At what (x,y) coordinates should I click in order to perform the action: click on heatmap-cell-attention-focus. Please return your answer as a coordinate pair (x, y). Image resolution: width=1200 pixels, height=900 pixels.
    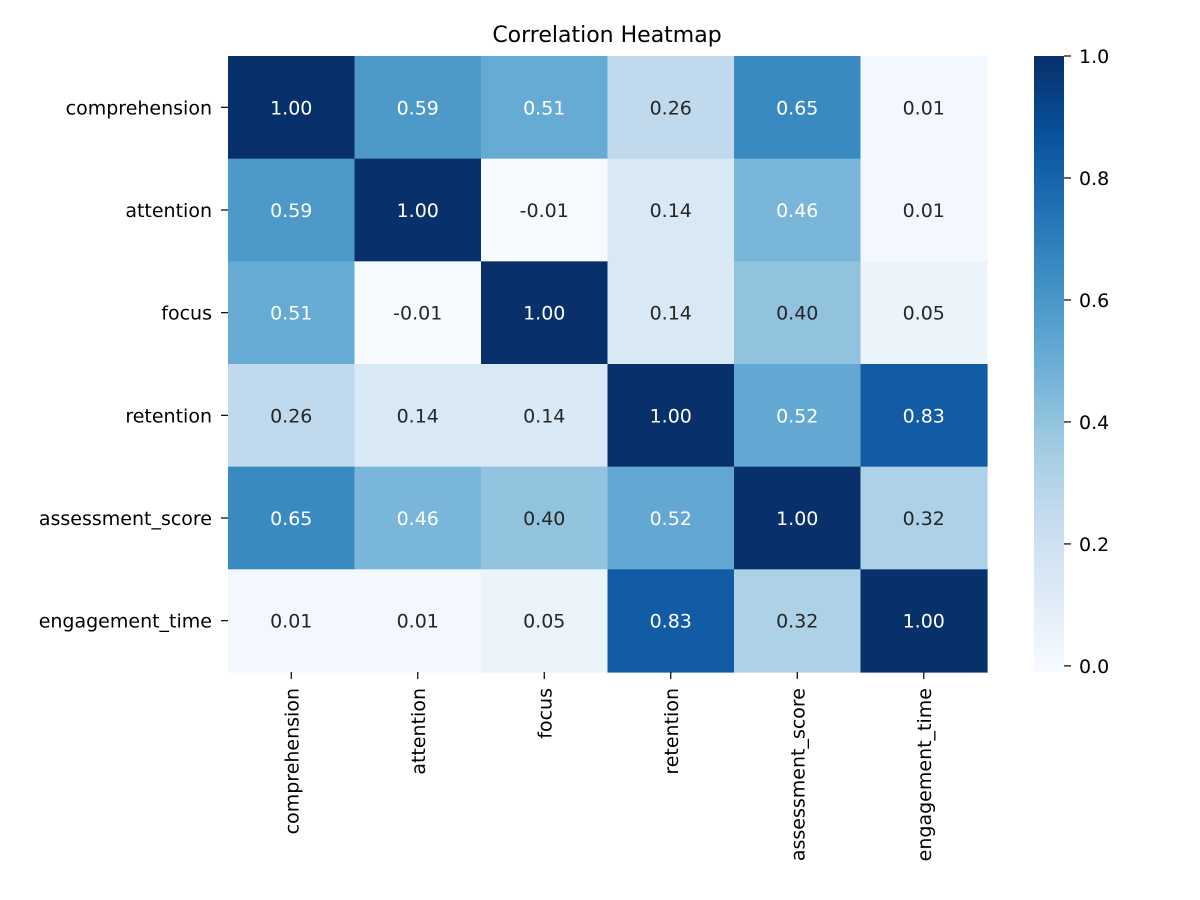
    Looking at the image, I should click on (545, 210).